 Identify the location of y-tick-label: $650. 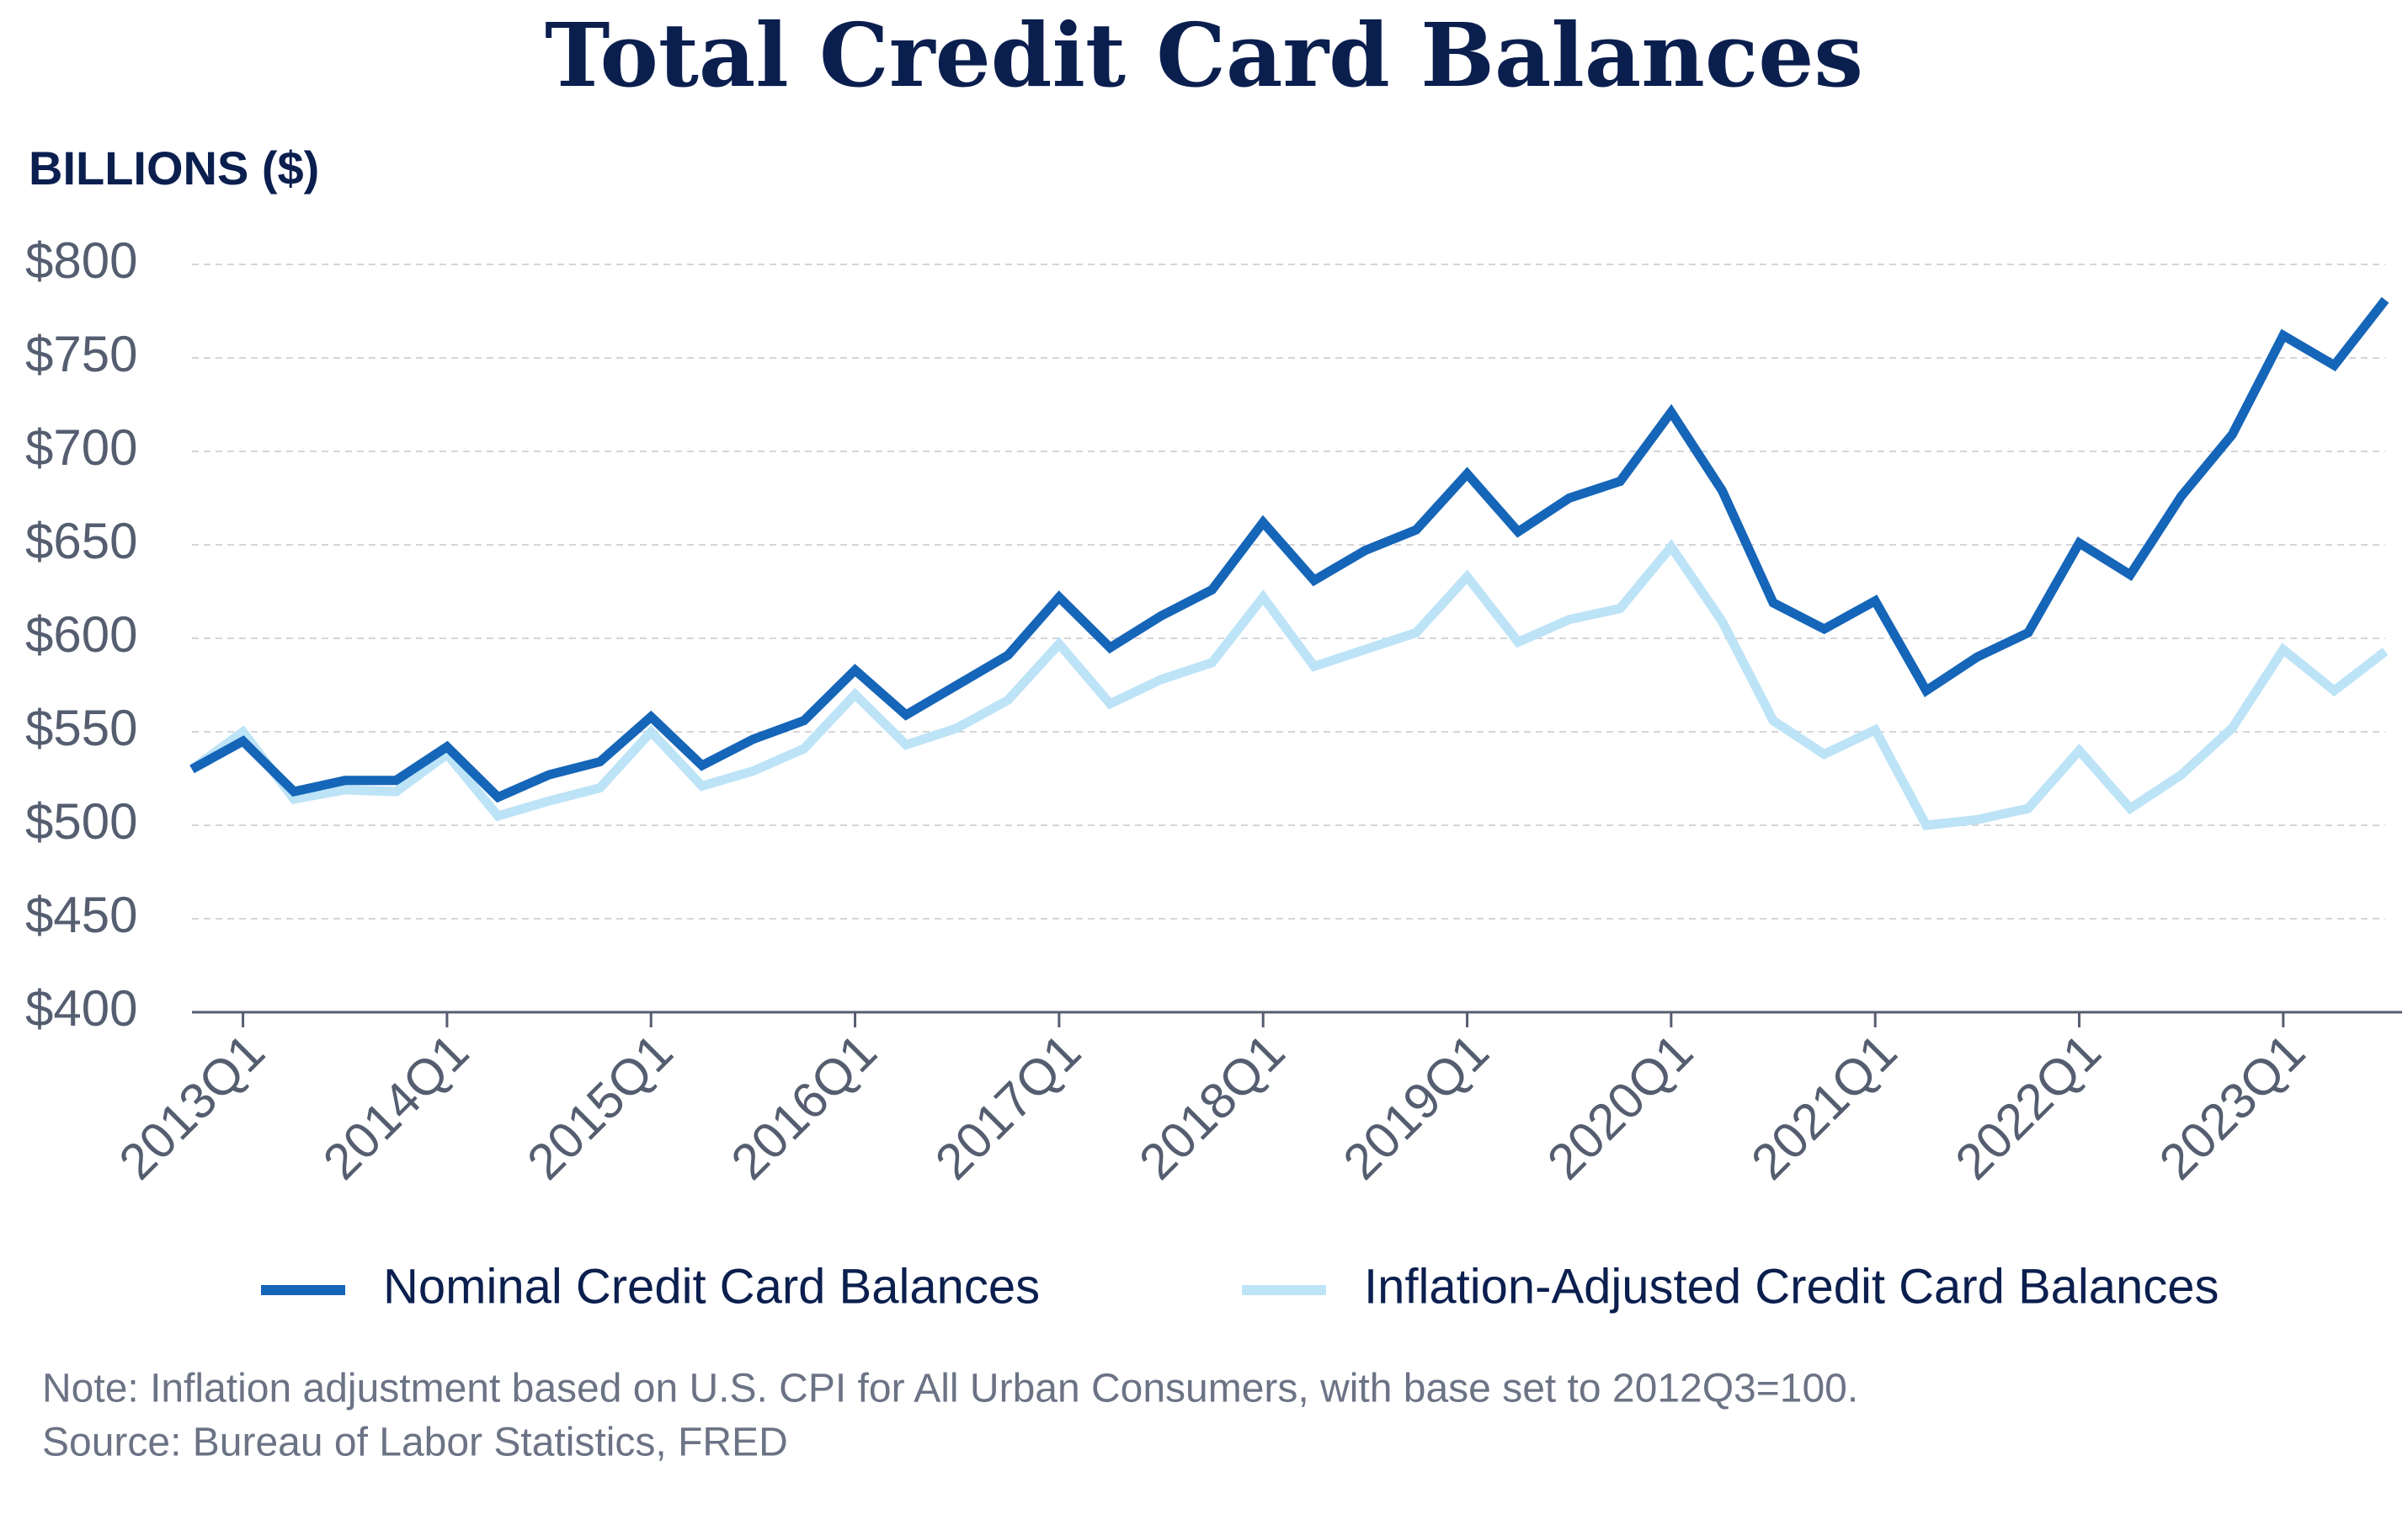
(81, 541).